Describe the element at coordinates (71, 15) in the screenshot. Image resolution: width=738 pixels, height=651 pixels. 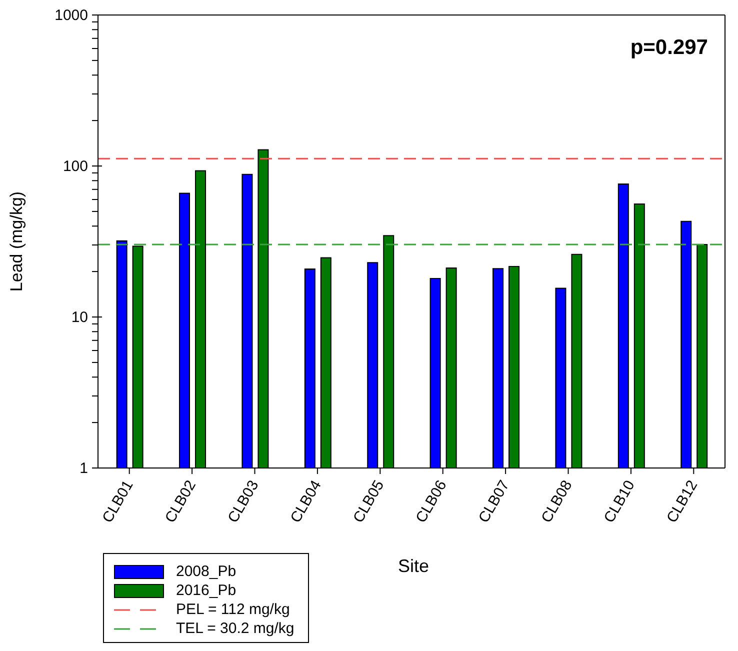
I see `y-tick-label: 1000` at that location.